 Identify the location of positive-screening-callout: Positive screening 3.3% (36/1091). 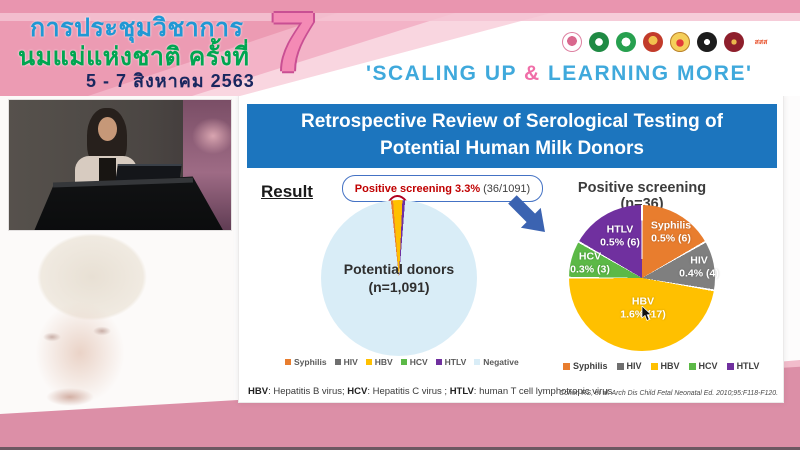
(442, 188).